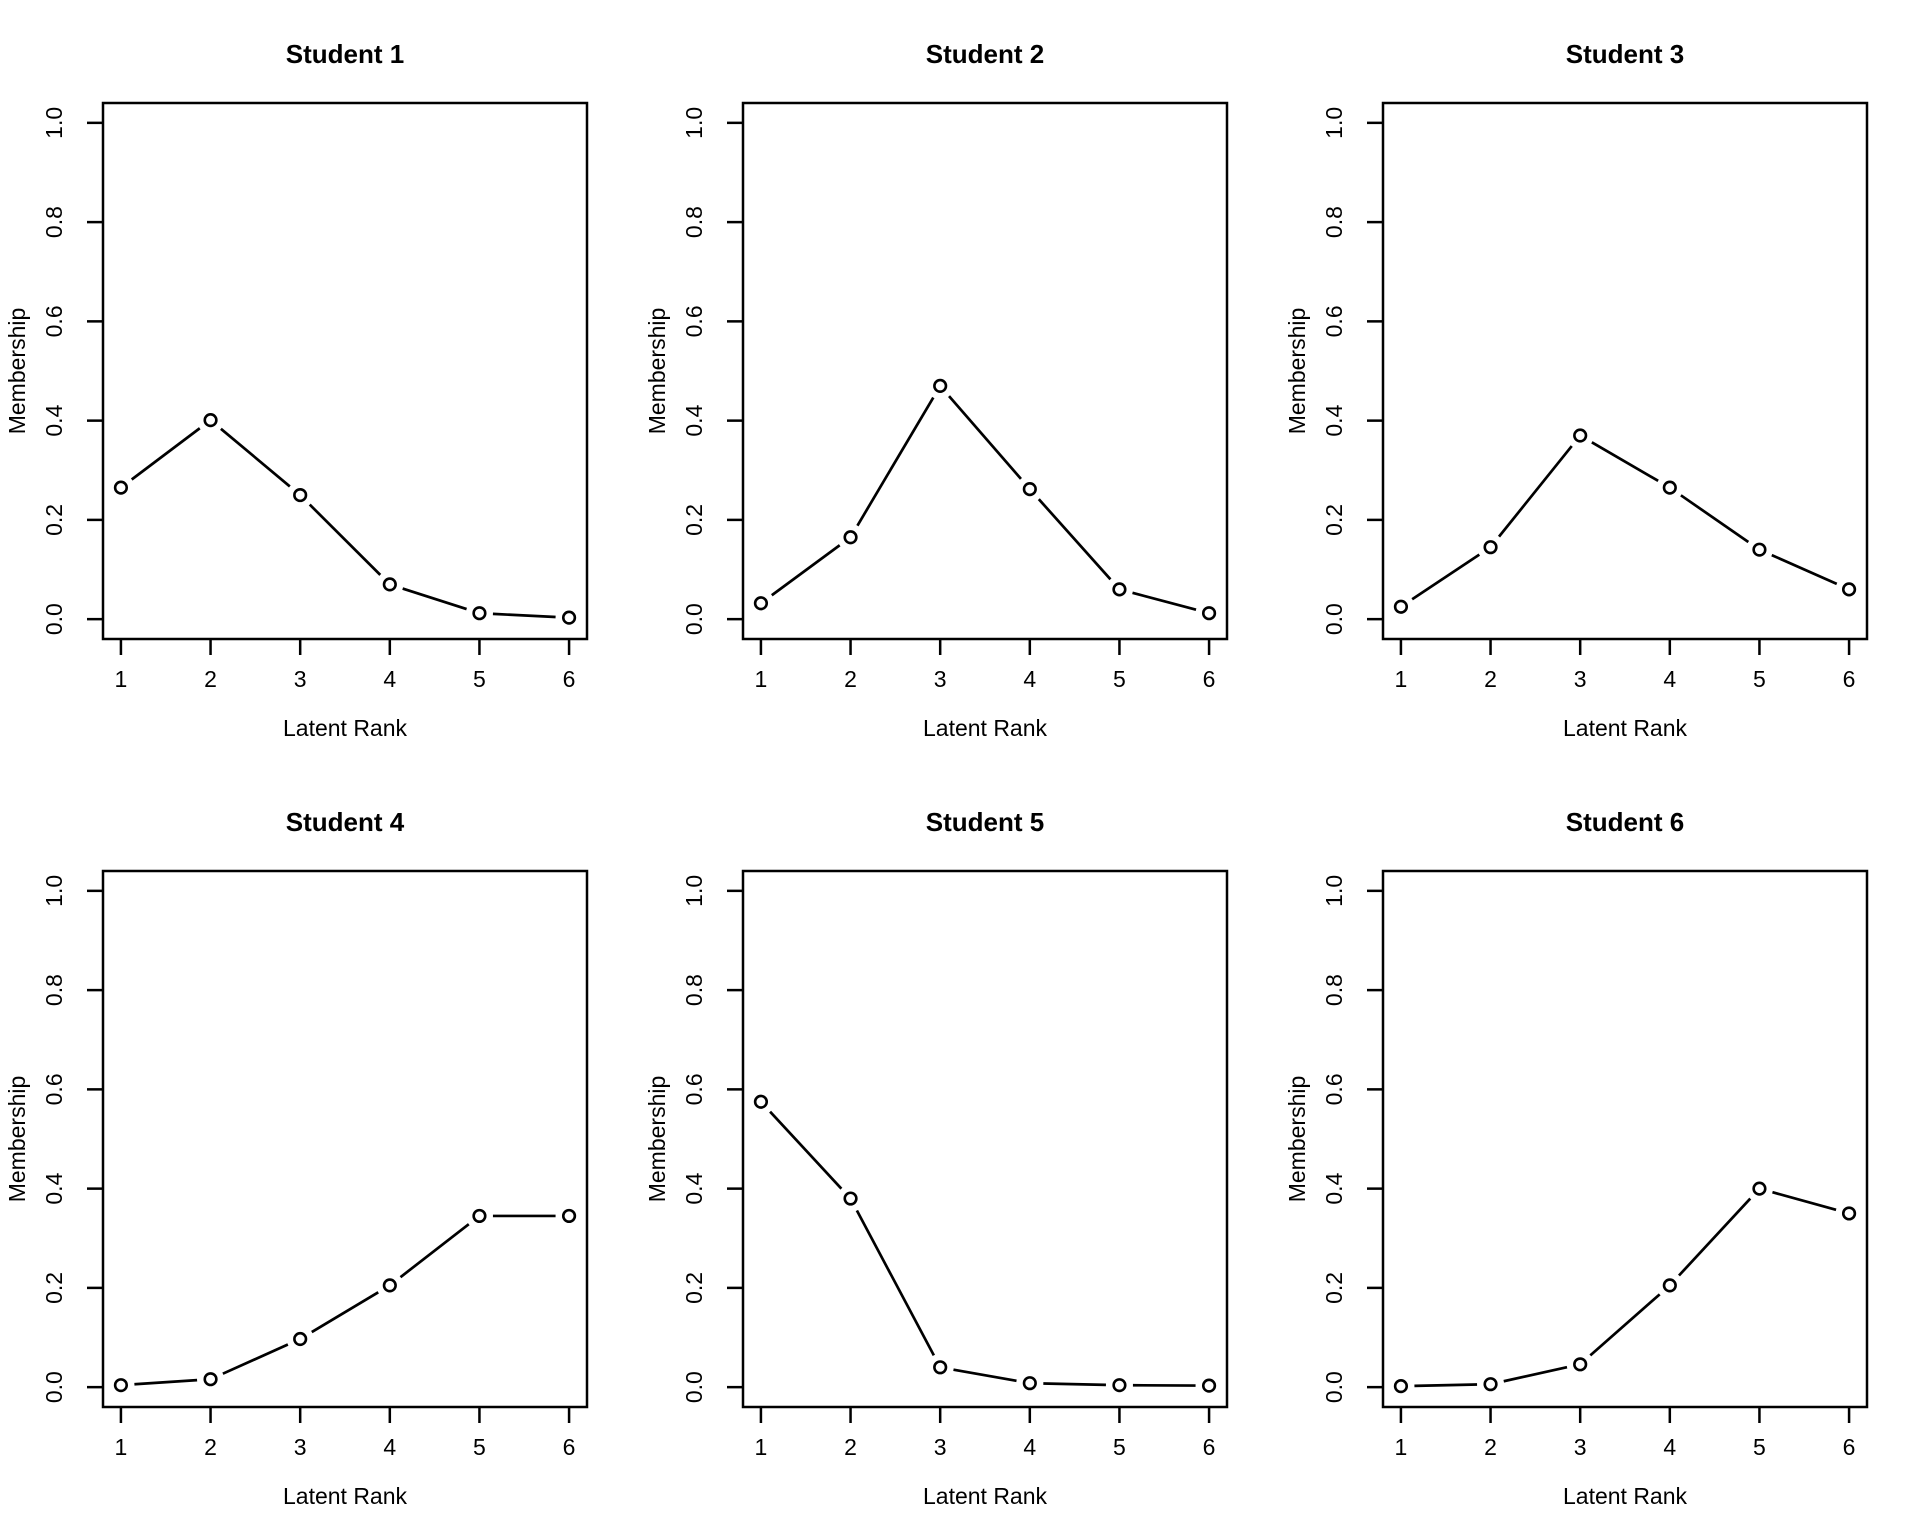 The height and width of the screenshot is (1536, 1920). What do you see at coordinates (17, 371) in the screenshot?
I see `y-axis-label: Membership` at bounding box center [17, 371].